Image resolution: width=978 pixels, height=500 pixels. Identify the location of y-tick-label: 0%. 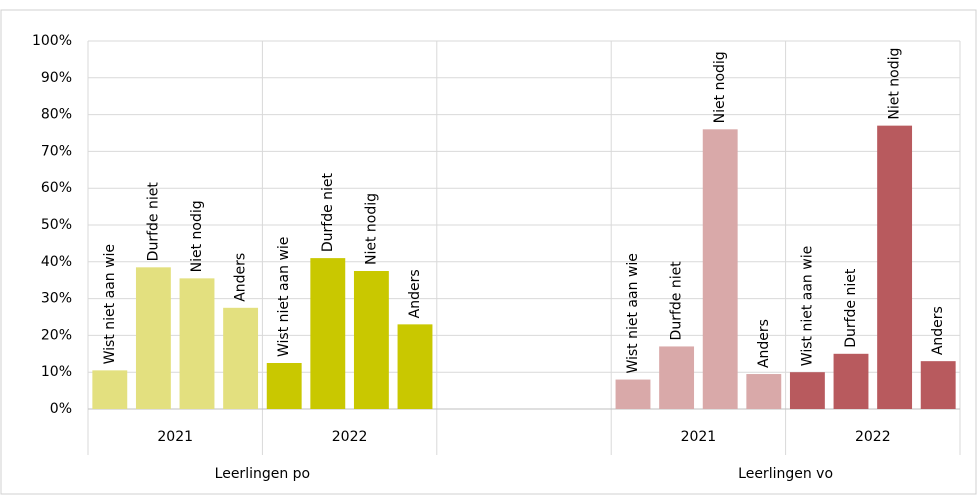
(61, 409).